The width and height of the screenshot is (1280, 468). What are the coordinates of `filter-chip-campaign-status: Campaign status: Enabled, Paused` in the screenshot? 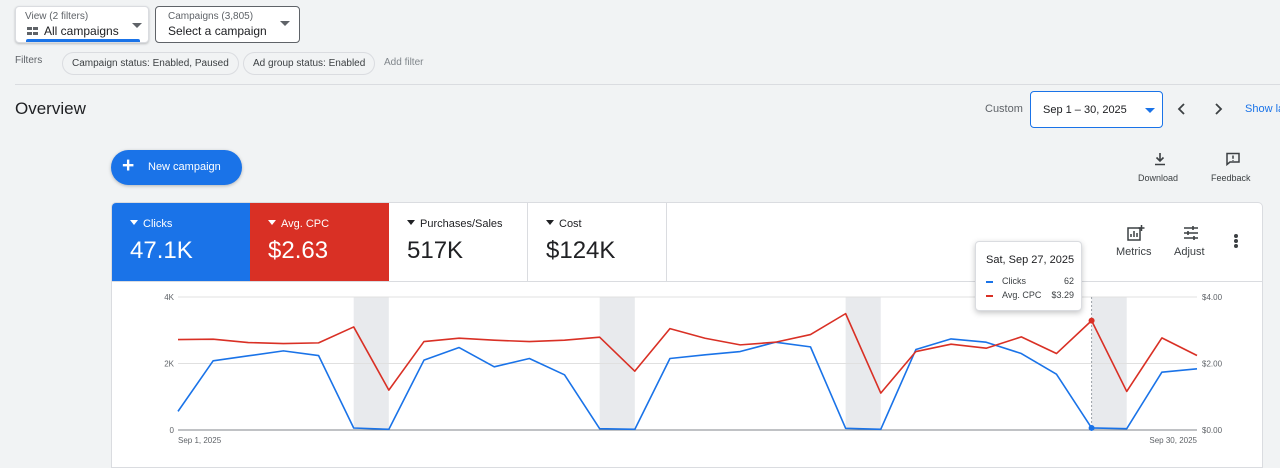 It's located at (150, 63).